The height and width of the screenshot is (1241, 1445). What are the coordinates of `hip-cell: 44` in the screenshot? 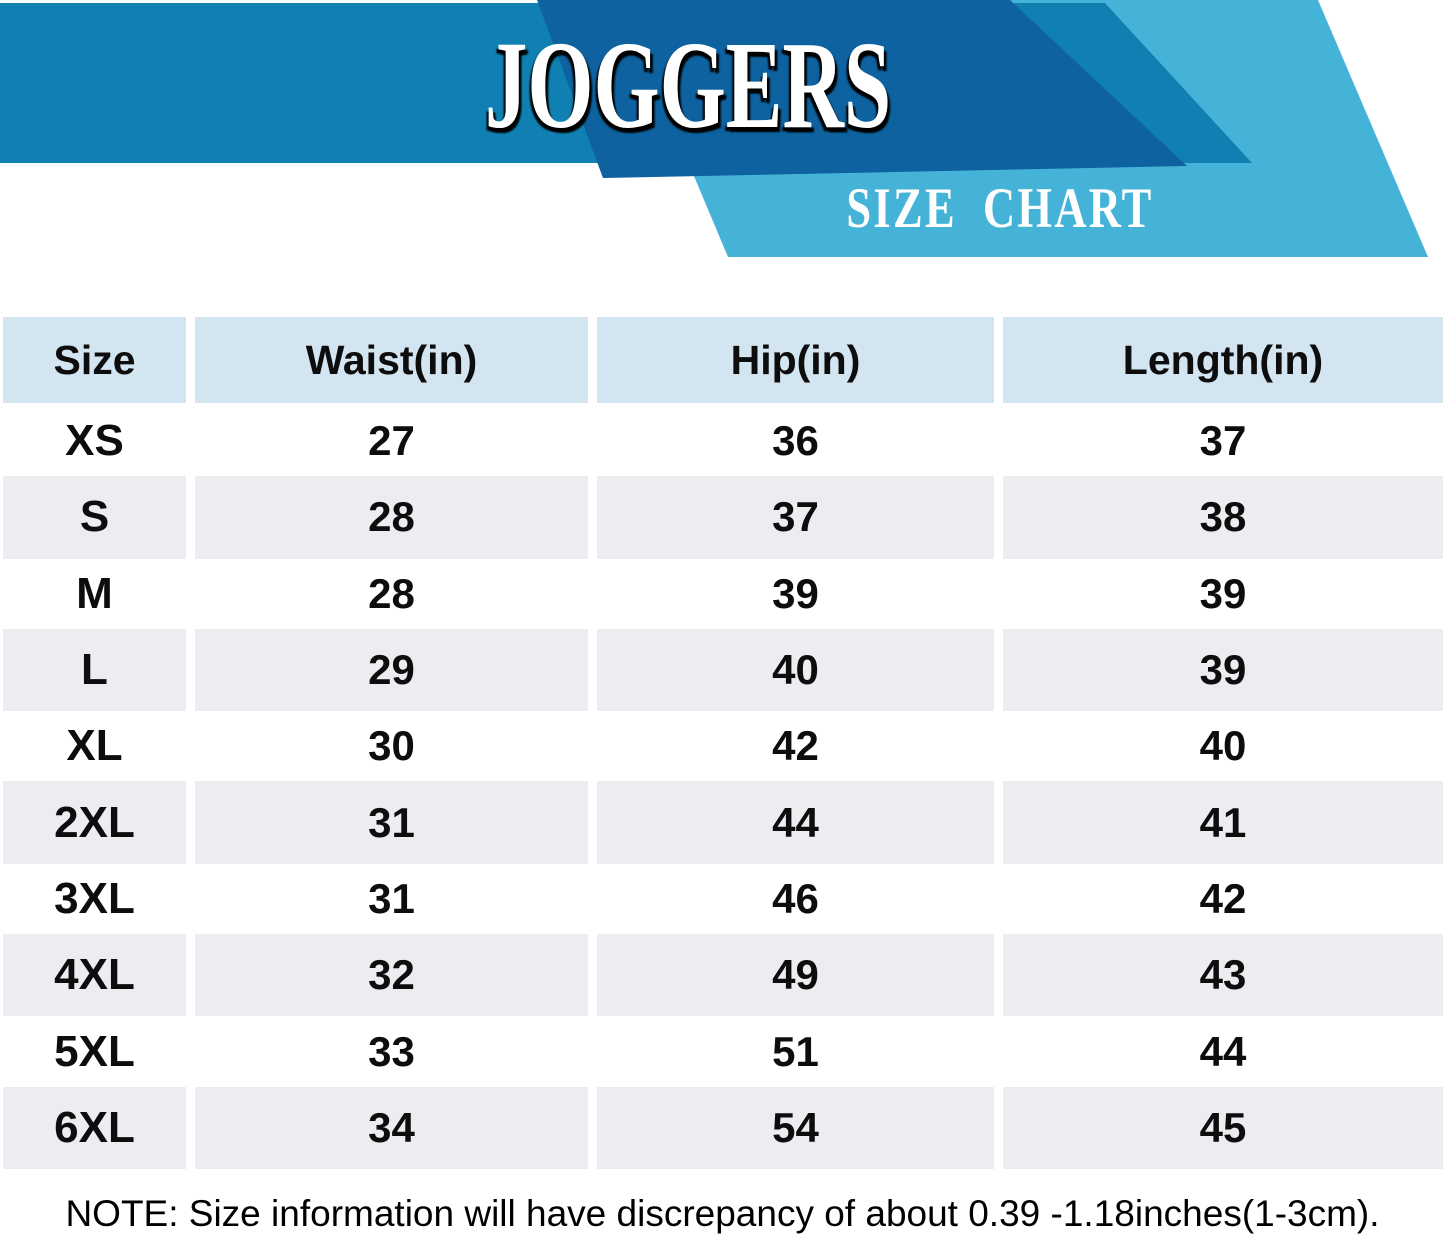 It's located at (795, 822).